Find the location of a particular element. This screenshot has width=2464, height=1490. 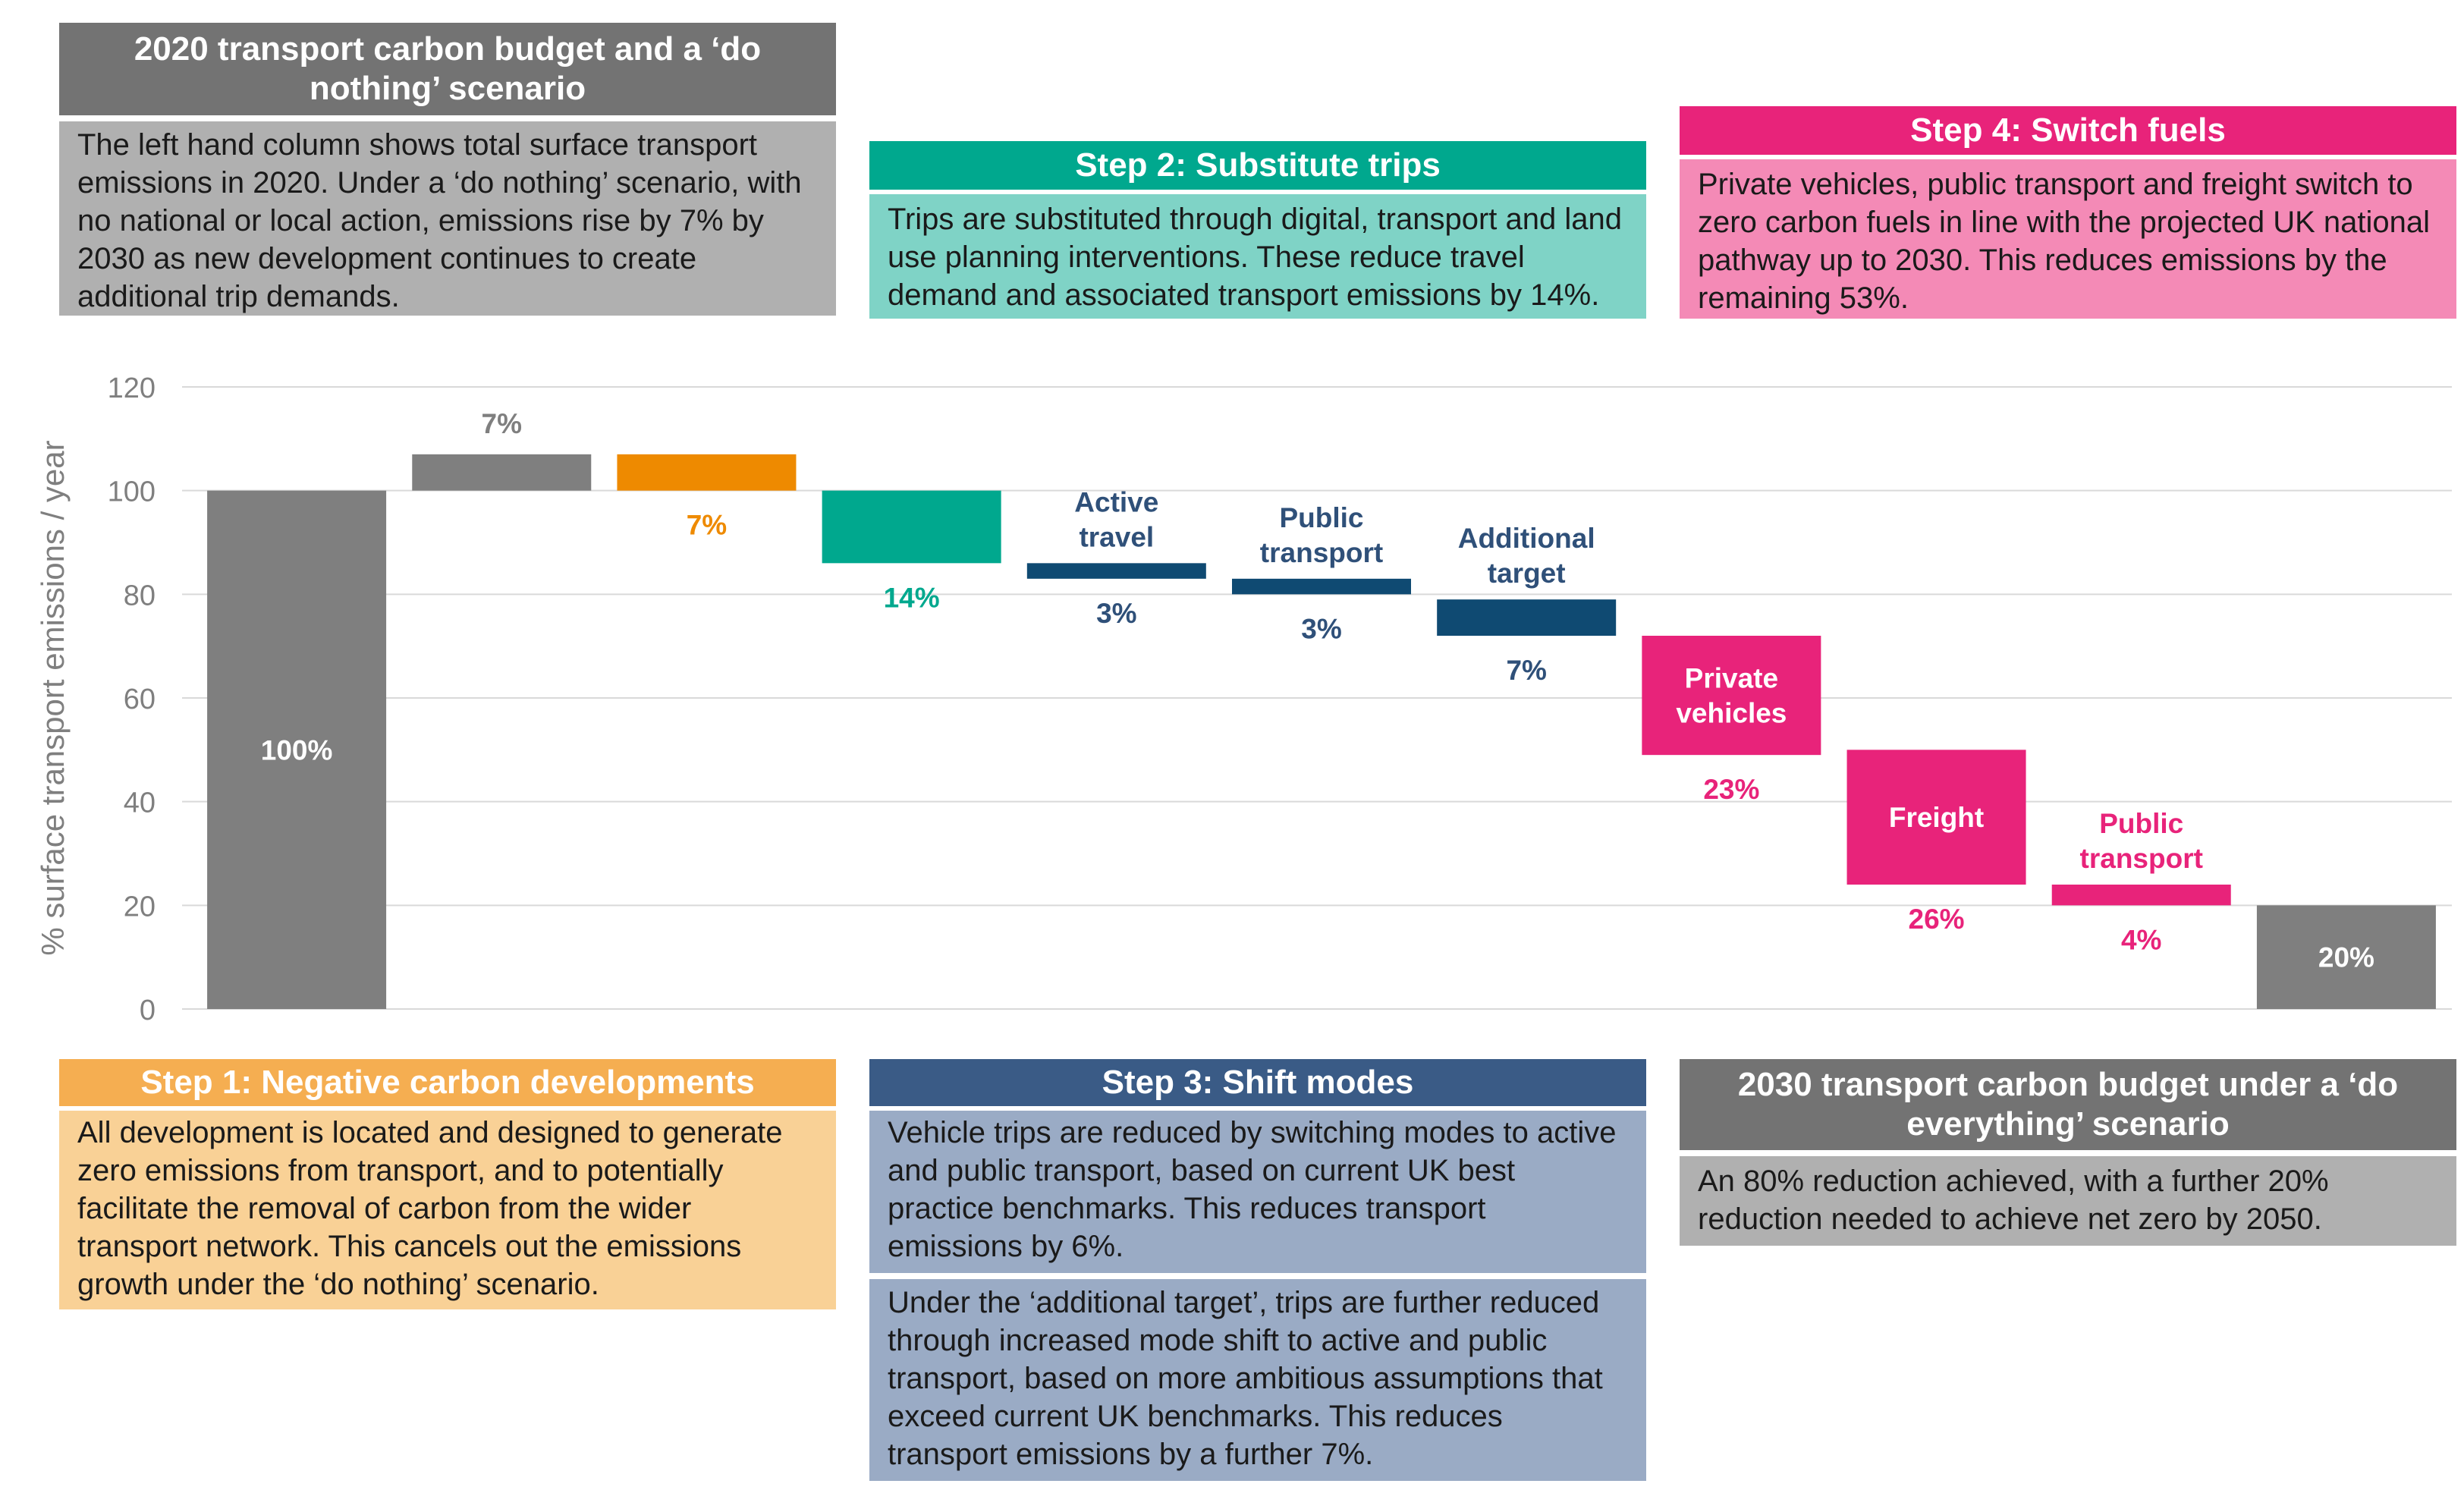

y-tick-label: 100 is located at coordinates (132, 492).